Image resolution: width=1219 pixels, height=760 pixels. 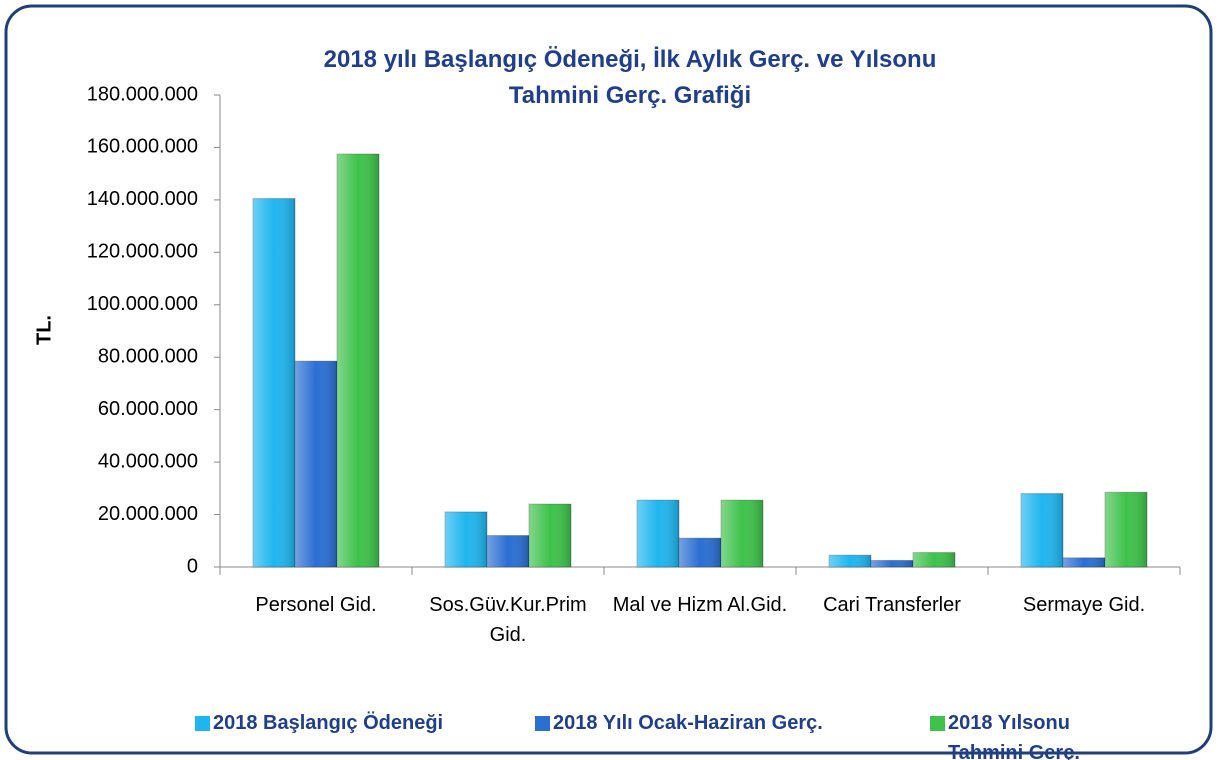 I want to click on x-tick-label: Cari Transferler, so click(x=892, y=605).